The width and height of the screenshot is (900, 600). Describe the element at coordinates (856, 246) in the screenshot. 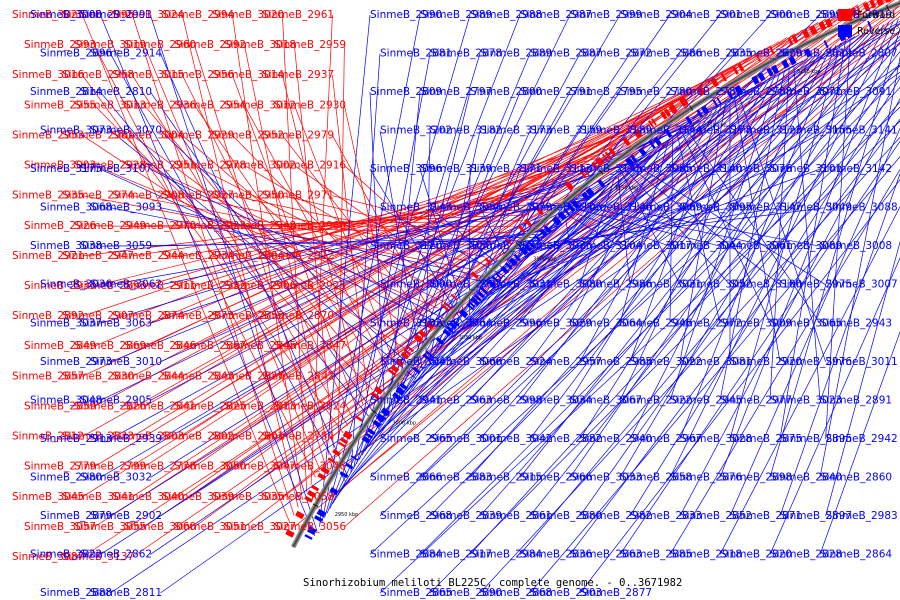

I see `reverse-gene-label: SinmeB_3008` at that location.